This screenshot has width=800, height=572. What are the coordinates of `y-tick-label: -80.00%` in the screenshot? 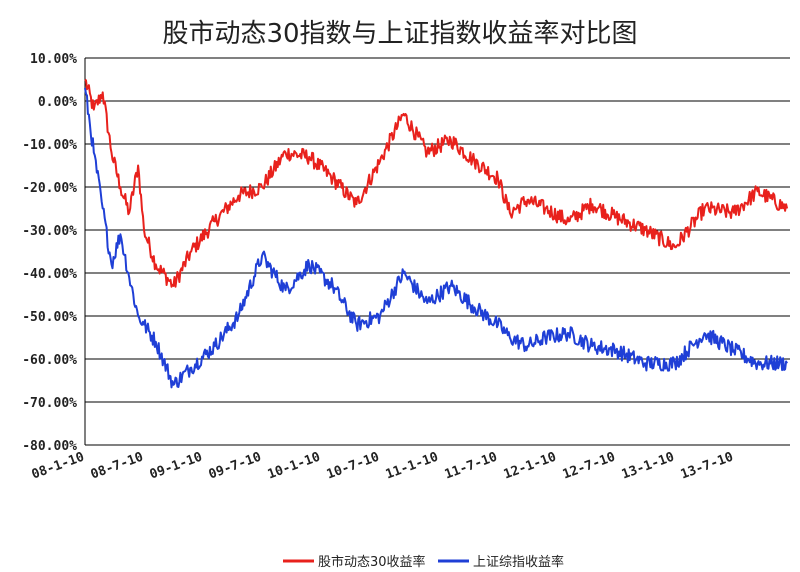 It's located at (49, 446).